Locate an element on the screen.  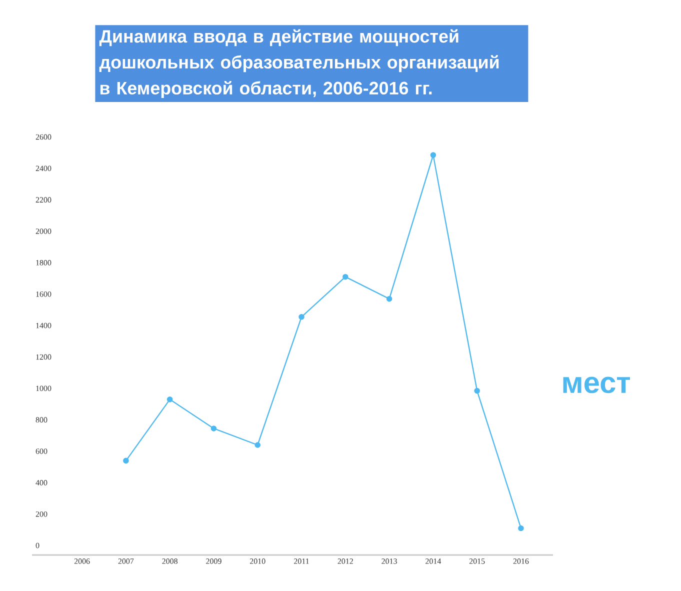
chart-title: Динамика ввода в действие мощностей дошкольных образовательных организаций в Кемеровской области, 2006-2016 гг. is located at coordinates (299, 63).